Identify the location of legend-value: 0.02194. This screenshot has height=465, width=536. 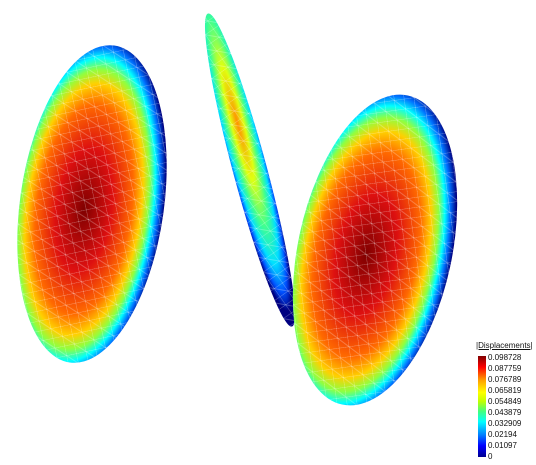
(502, 434).